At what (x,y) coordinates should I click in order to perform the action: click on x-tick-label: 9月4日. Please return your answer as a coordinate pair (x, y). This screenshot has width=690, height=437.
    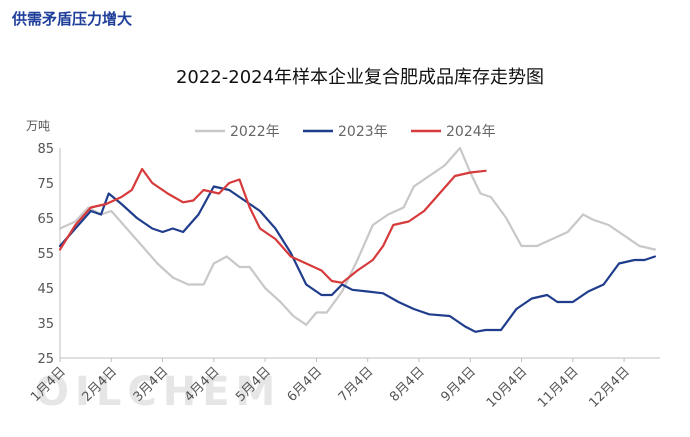
    Looking at the image, I should click on (458, 384).